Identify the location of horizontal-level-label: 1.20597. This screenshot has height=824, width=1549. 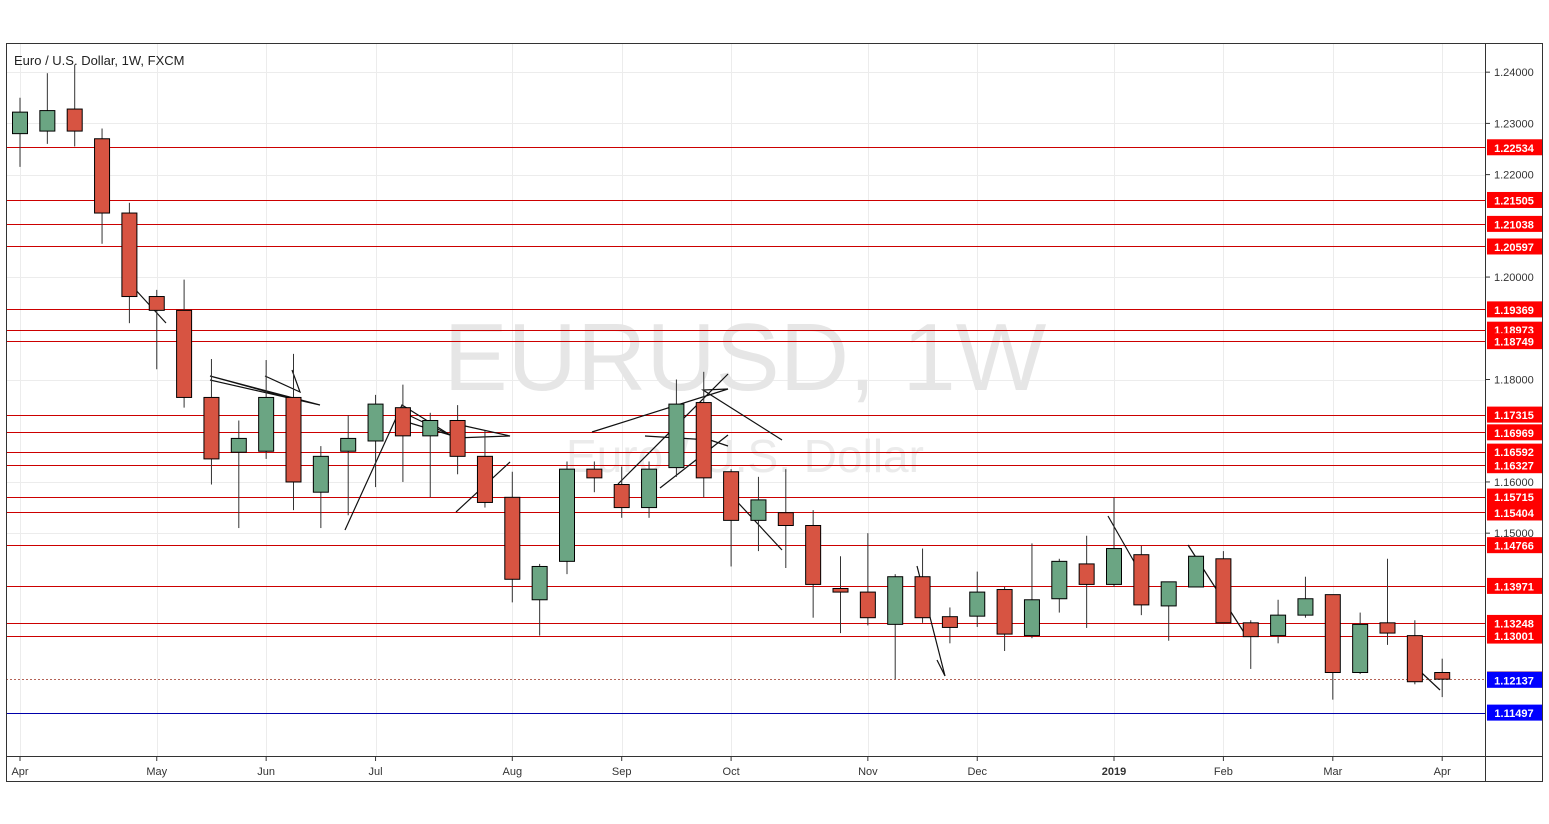
(1514, 248).